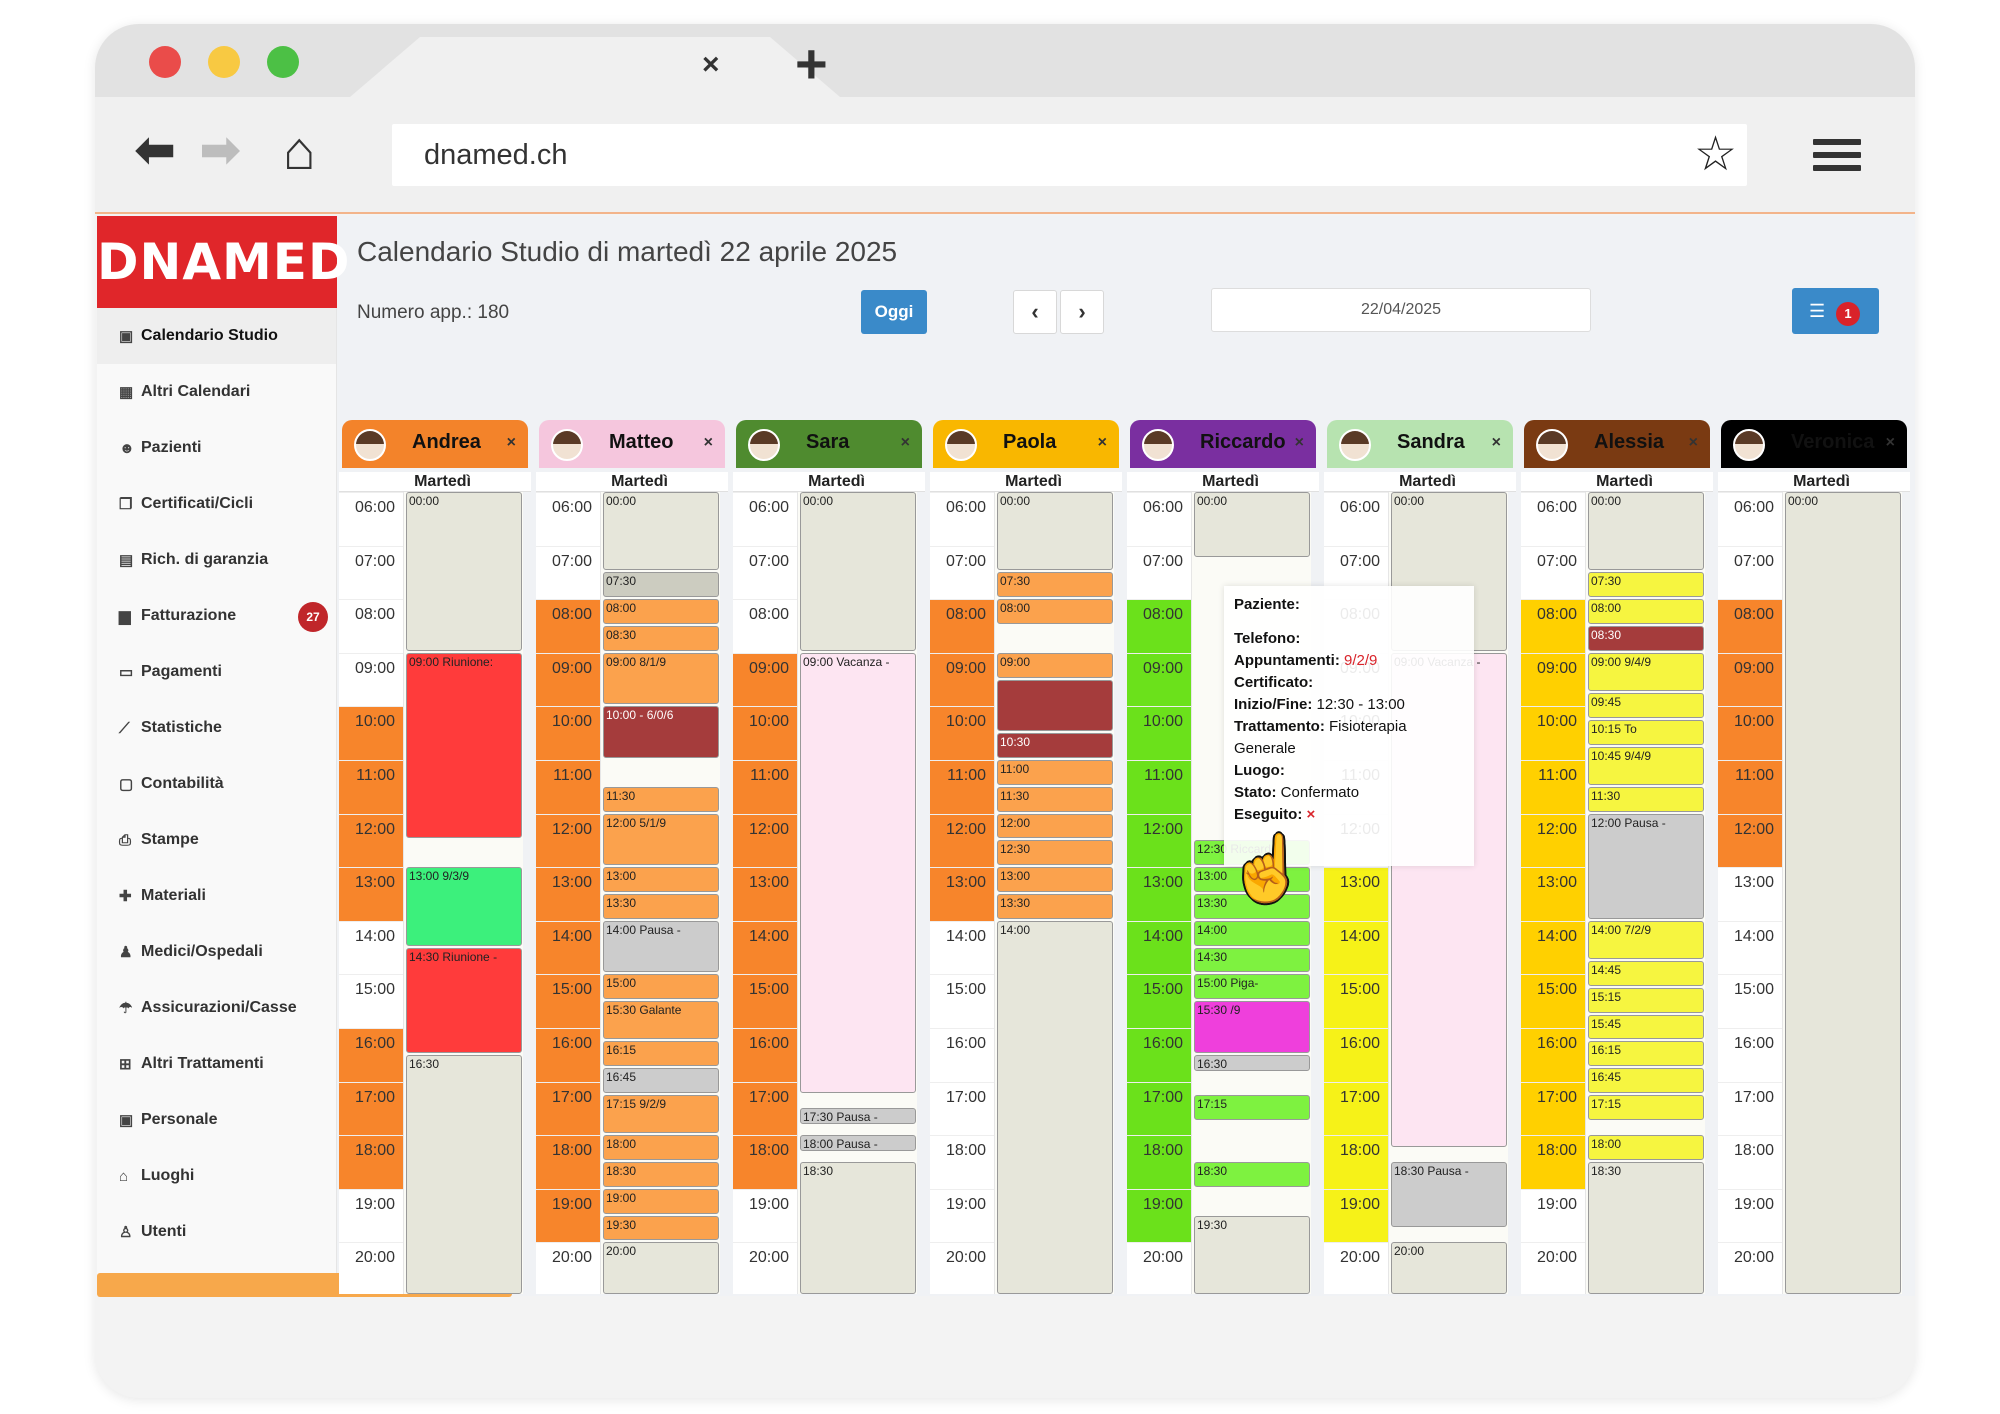 This screenshot has width=2000, height=1414. I want to click on appointment-block: 12:00 5/1/9, so click(661, 839).